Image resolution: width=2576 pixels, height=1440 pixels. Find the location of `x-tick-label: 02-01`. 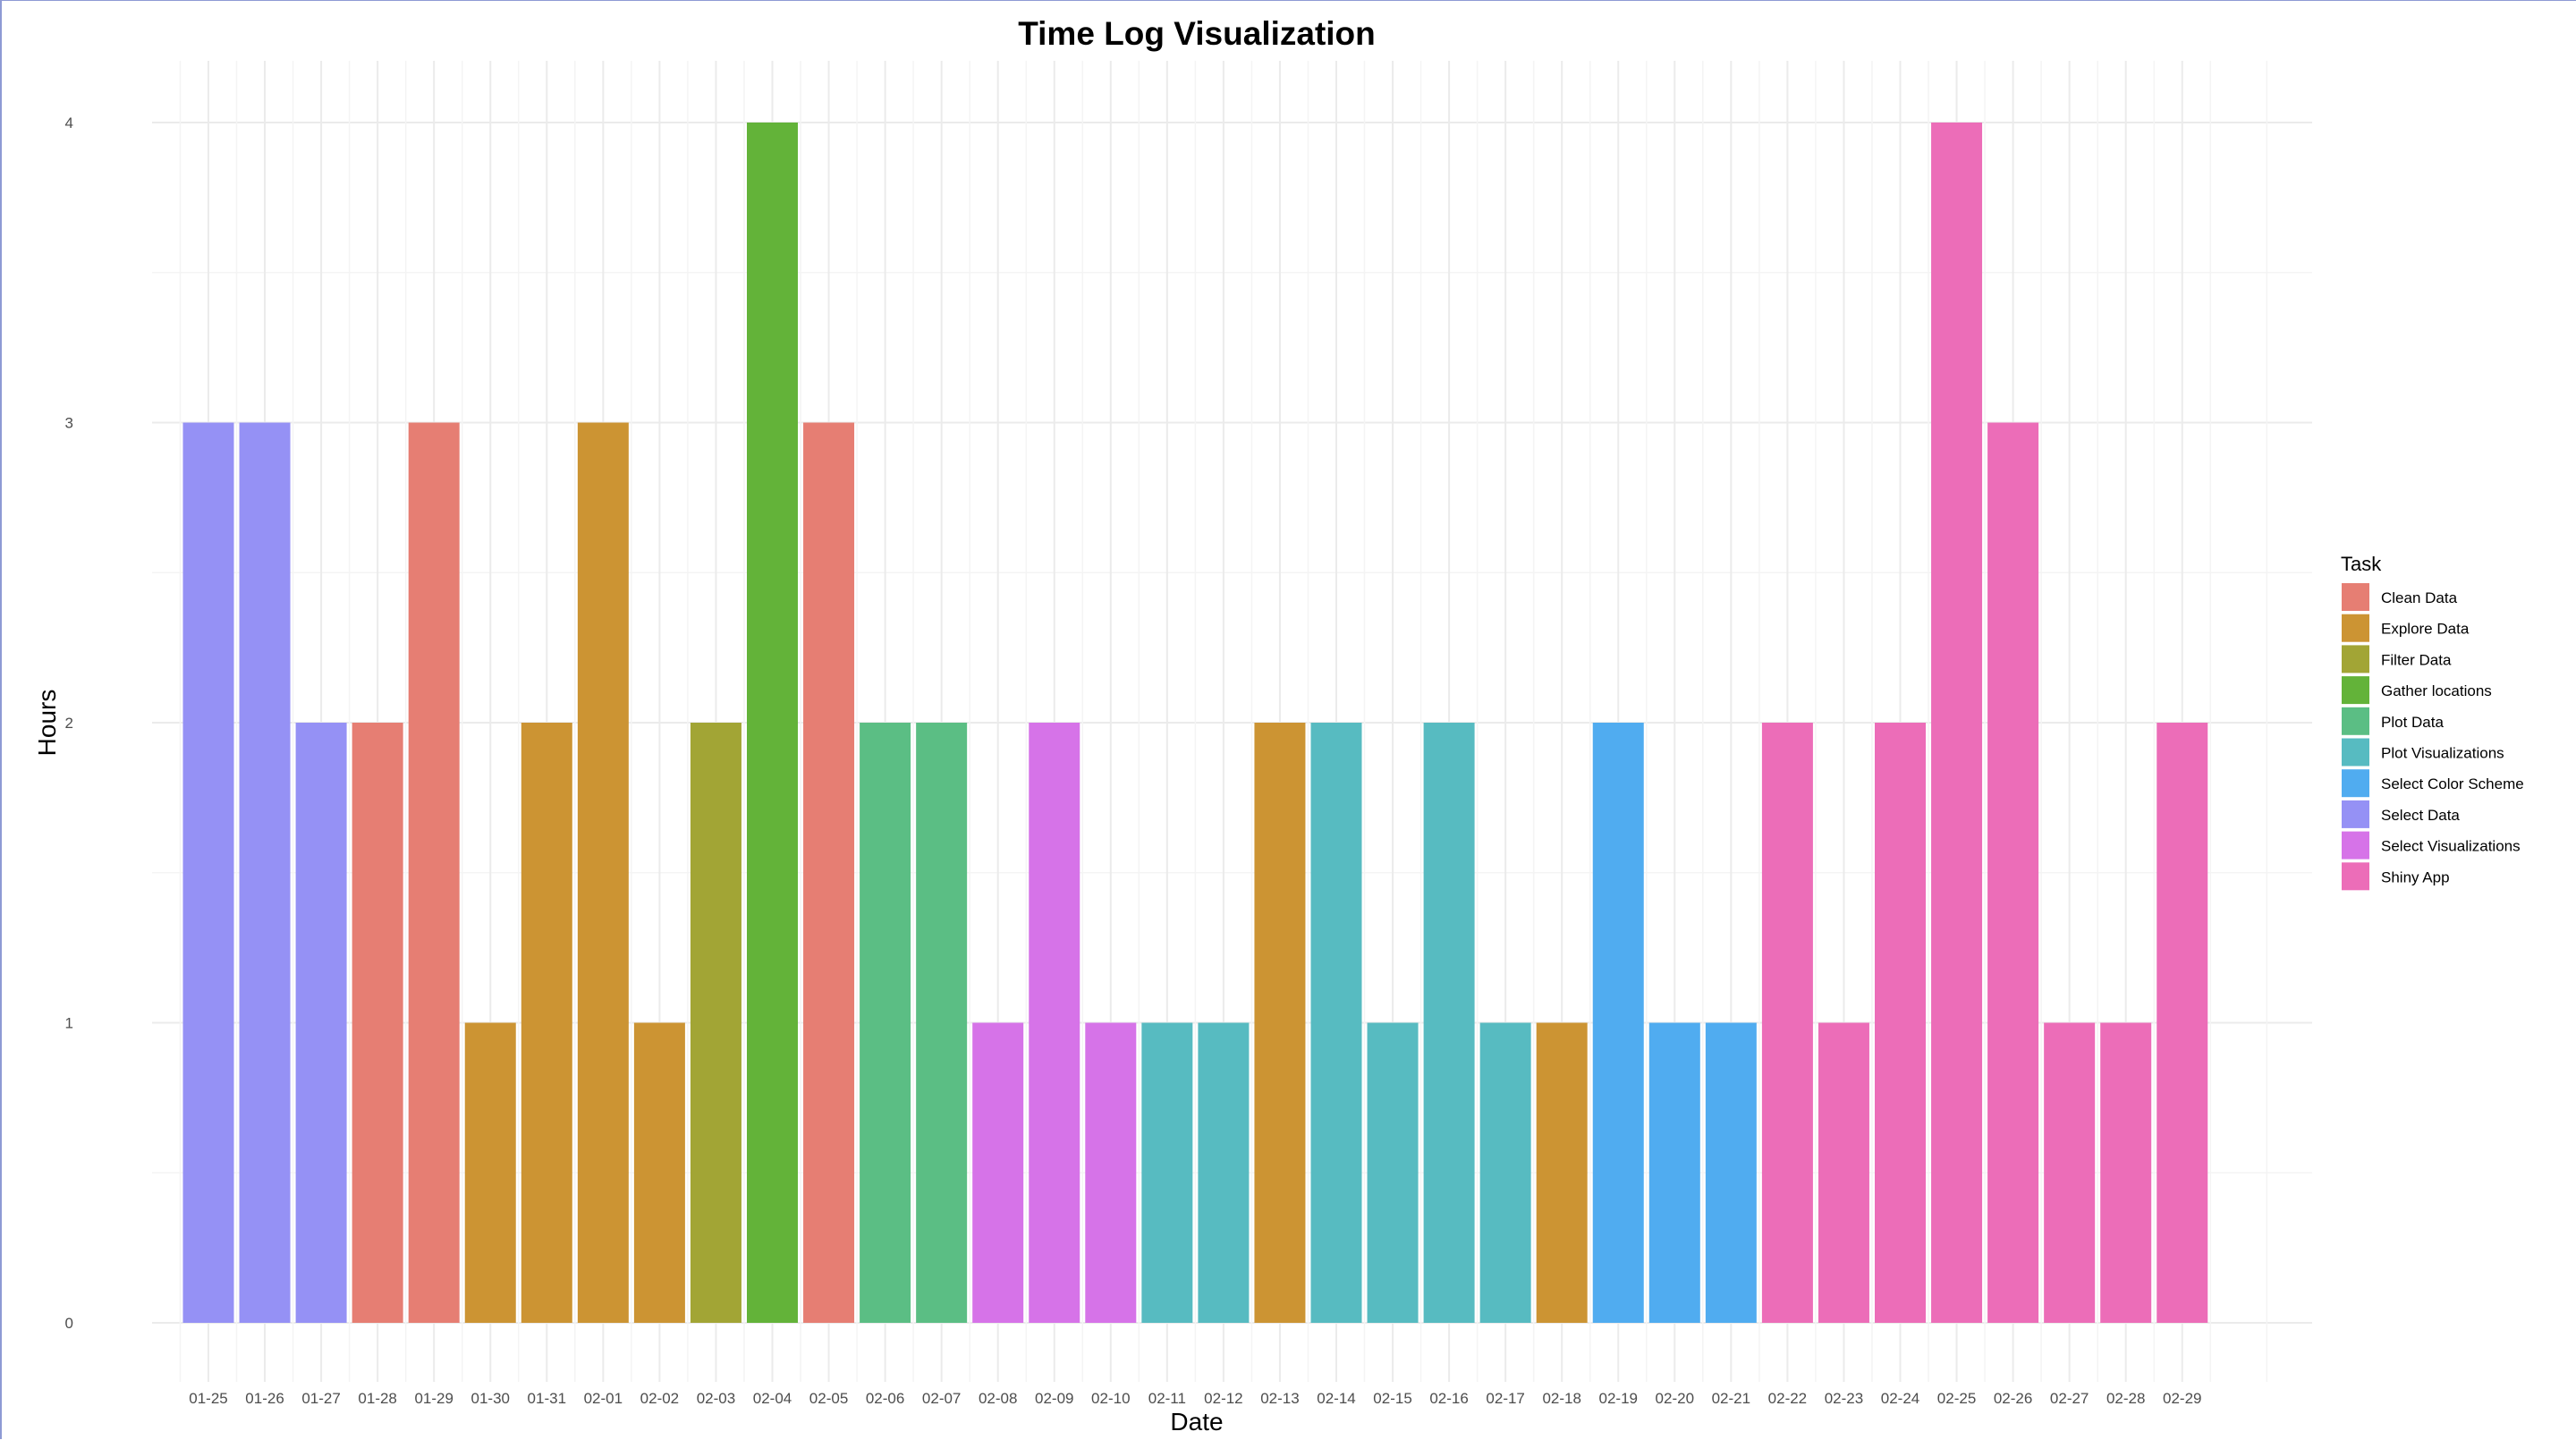

x-tick-label: 02-01 is located at coordinates (603, 1399).